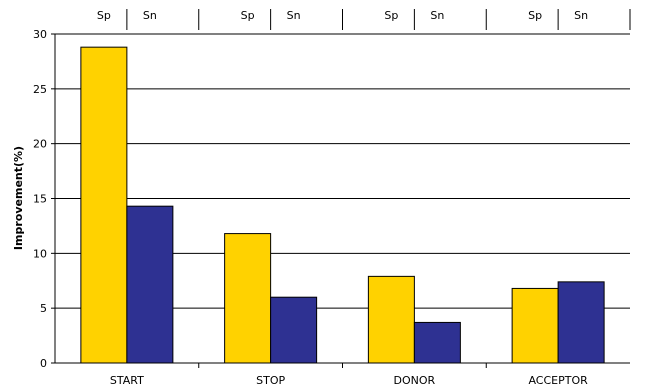 Image resolution: width=658 pixels, height=391 pixels. Describe the element at coordinates (18, 198) in the screenshot. I see `y-axis-label: Improvement(%)` at that location.